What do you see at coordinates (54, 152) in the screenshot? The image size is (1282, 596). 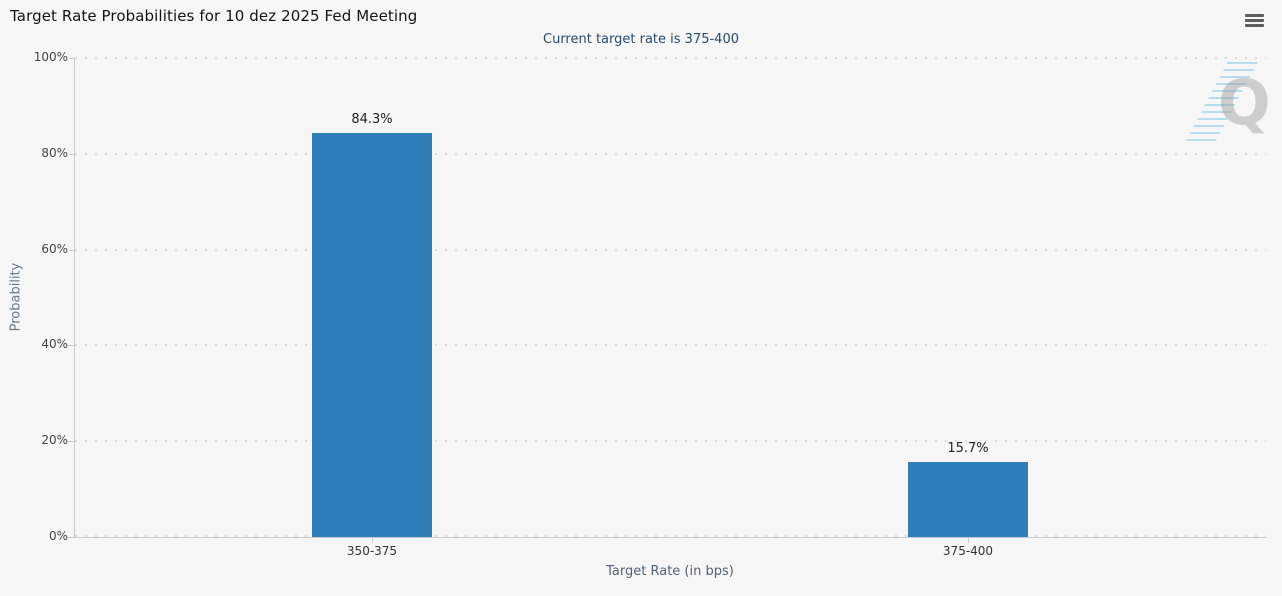 I see `y-tick-label: 80%` at bounding box center [54, 152].